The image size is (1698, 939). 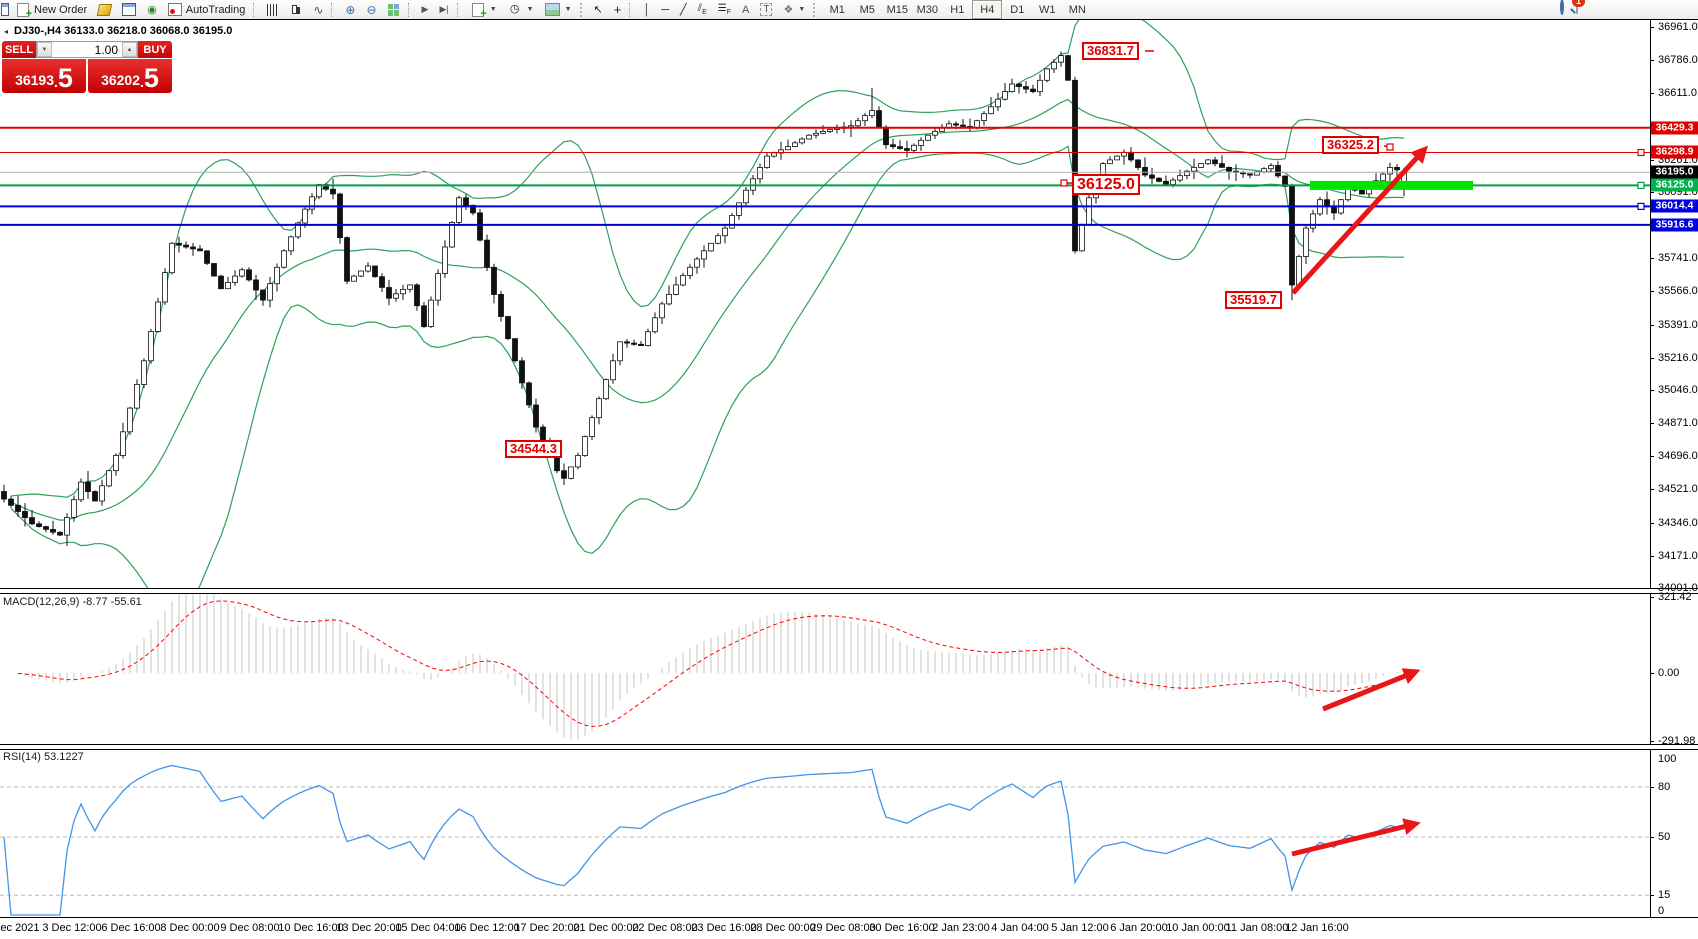 I want to click on text-label-icon: T, so click(x=766, y=9).